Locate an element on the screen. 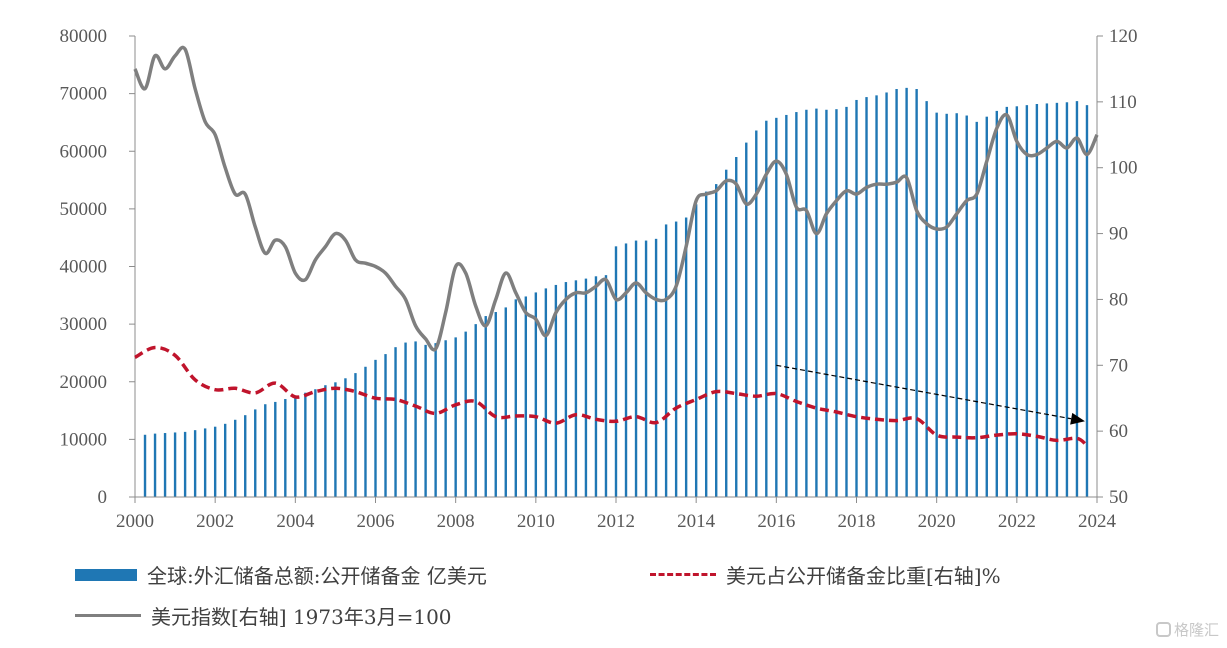 This screenshot has height=648, width=1227. x-tick-label: 2010 is located at coordinates (536, 521).